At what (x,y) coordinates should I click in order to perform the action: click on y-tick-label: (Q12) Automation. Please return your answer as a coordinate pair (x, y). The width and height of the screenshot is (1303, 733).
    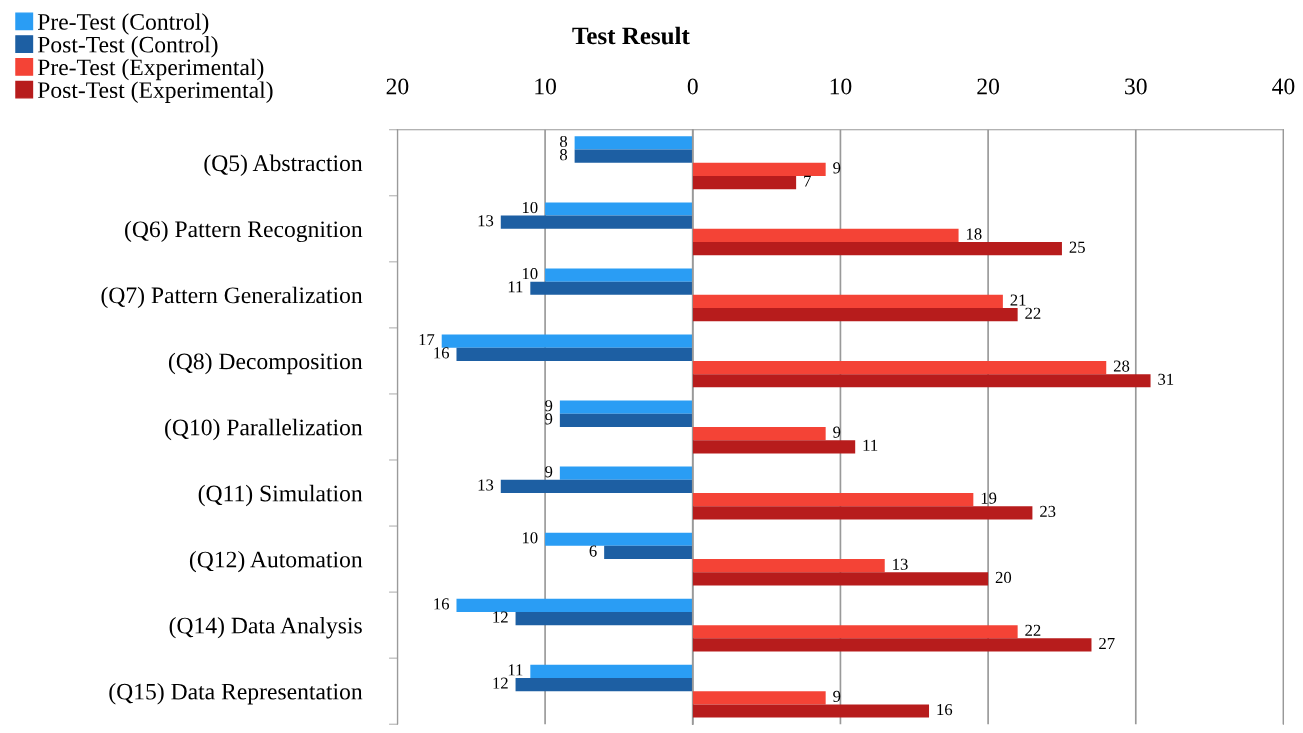
    Looking at the image, I should click on (276, 561).